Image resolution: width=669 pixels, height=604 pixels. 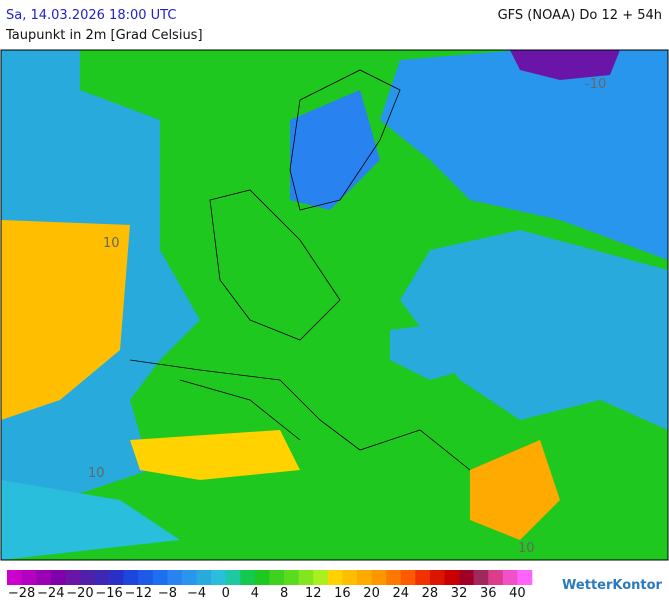 What do you see at coordinates (91, 15) in the screenshot?
I see `valid-time: Sa, 14.03.2026 18:00 UTC` at bounding box center [91, 15].